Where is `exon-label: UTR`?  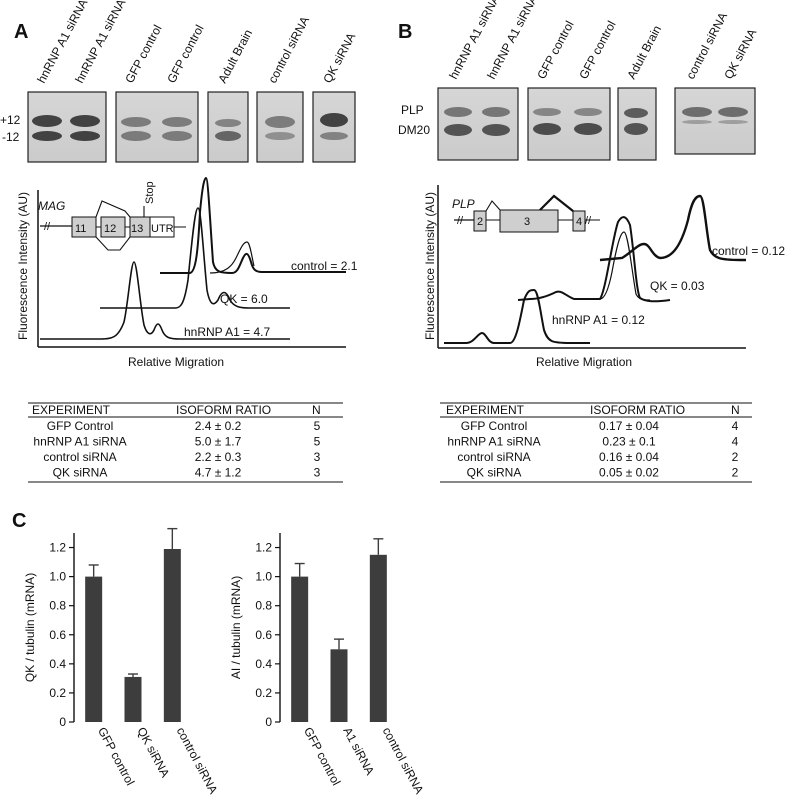
exon-label: UTR is located at coordinates (162, 229).